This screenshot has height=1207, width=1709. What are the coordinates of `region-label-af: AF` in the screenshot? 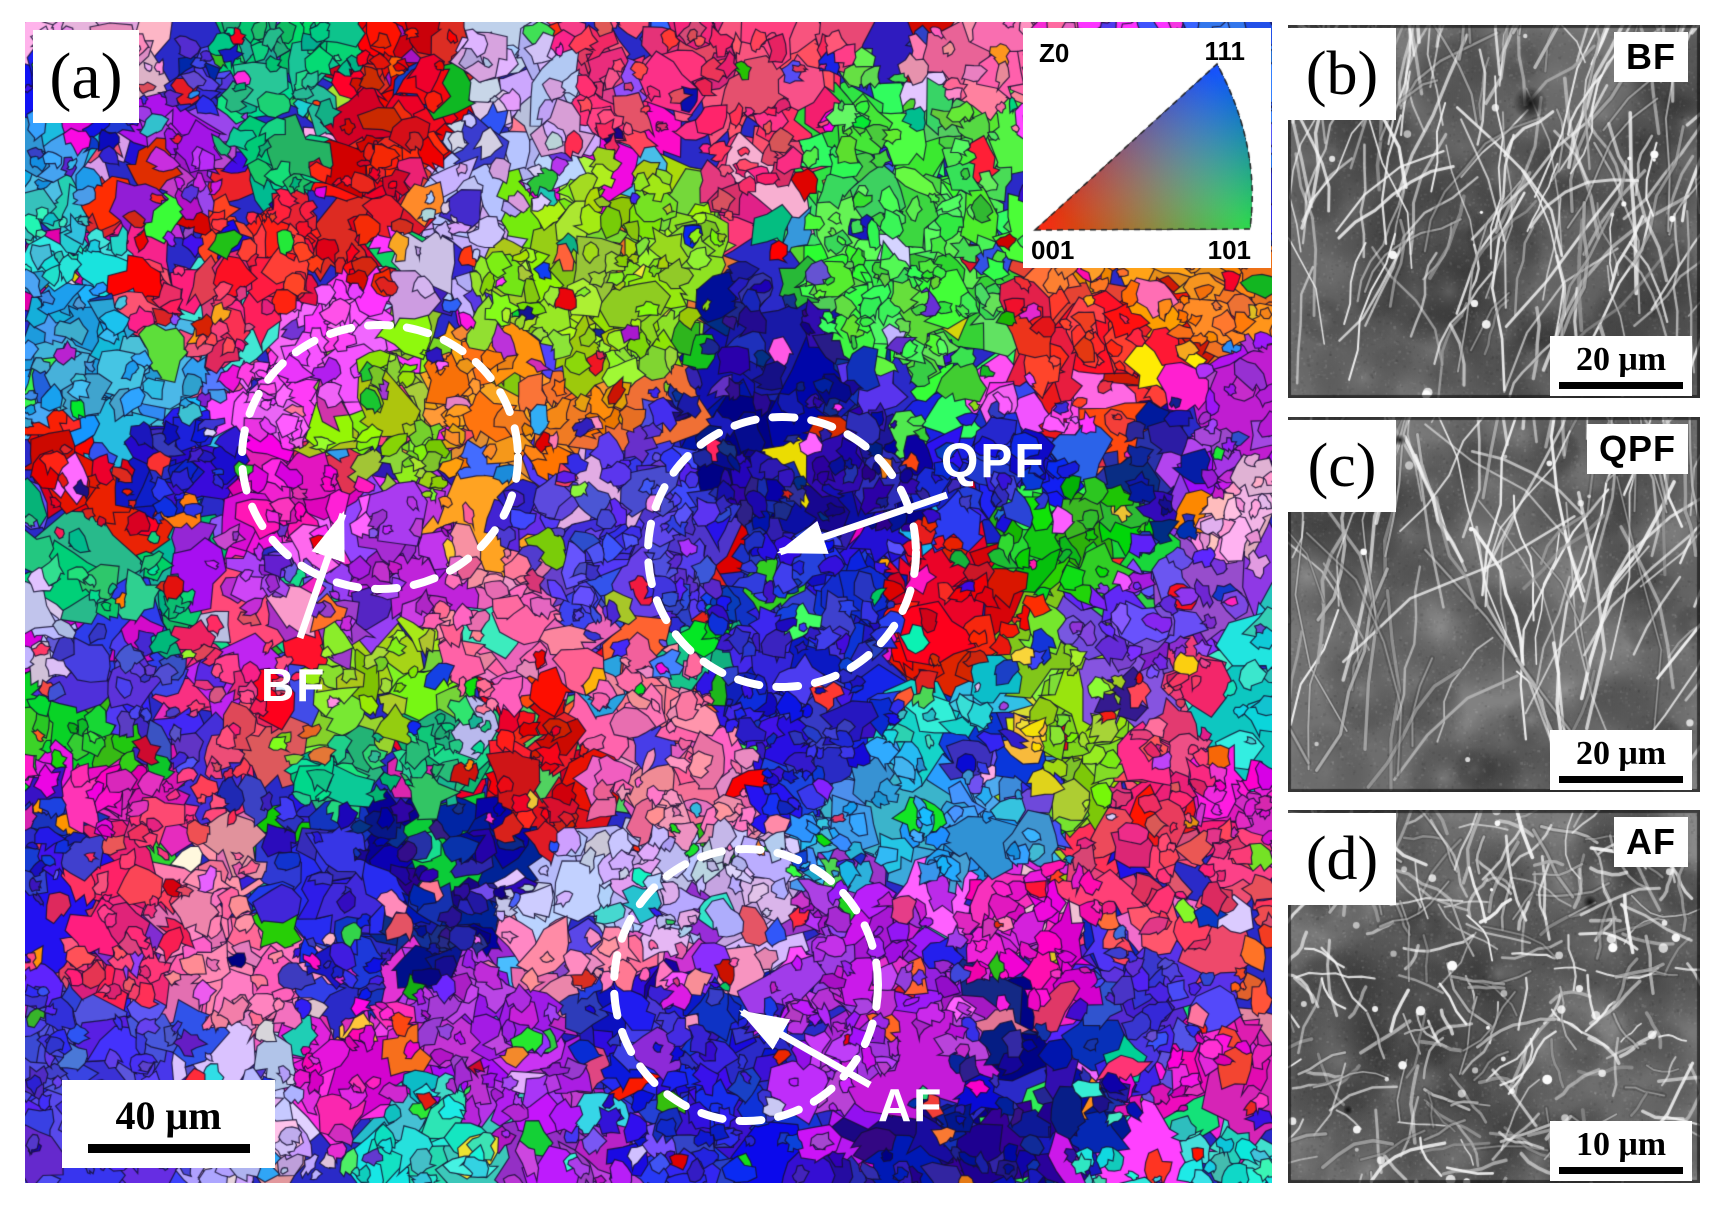 It's located at (911, 1105).